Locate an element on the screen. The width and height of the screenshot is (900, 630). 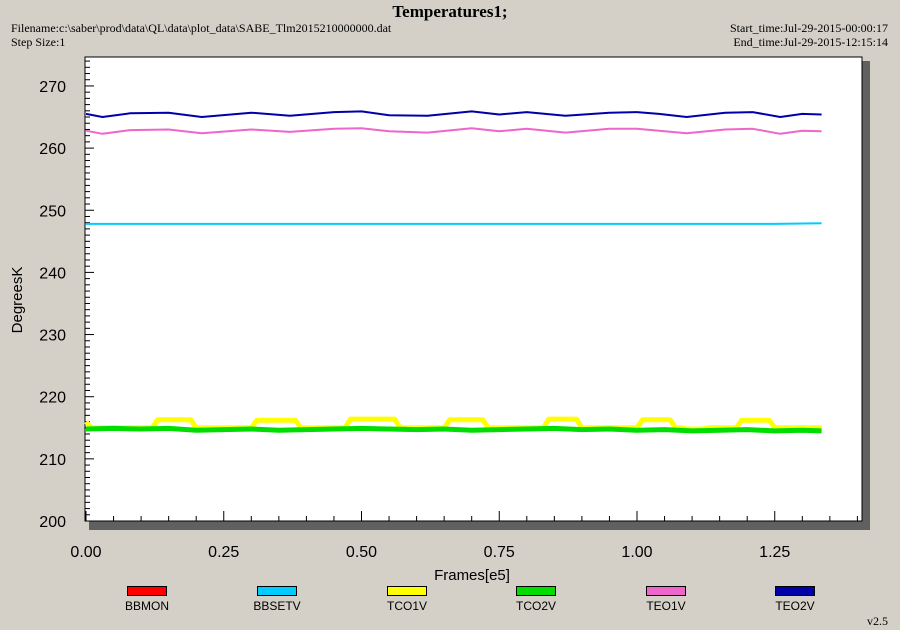
series-line-bbsetv is located at coordinates (454, 223).